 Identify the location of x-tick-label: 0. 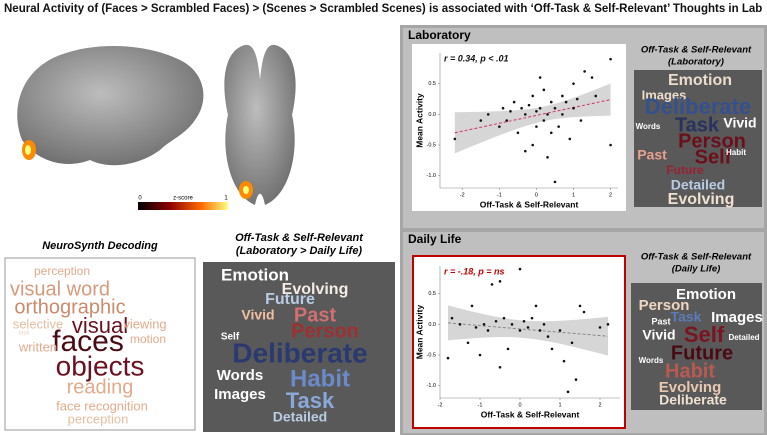
(536, 195).